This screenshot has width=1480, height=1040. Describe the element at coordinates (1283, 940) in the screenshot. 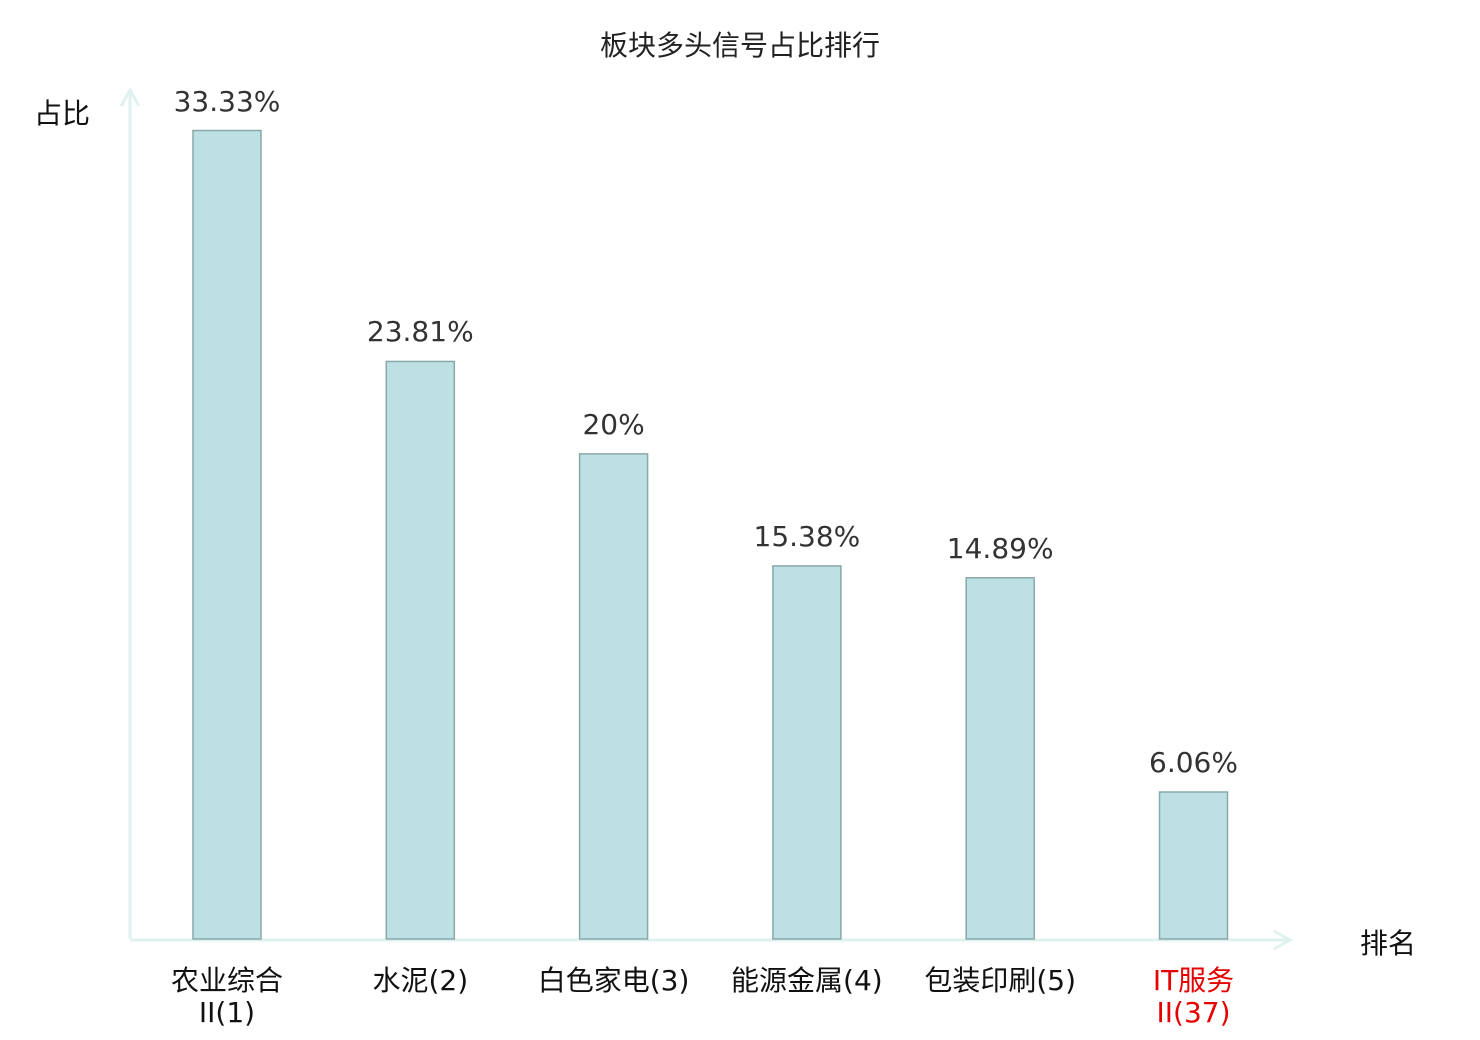

I see `x-axis-arrow-icon` at that location.